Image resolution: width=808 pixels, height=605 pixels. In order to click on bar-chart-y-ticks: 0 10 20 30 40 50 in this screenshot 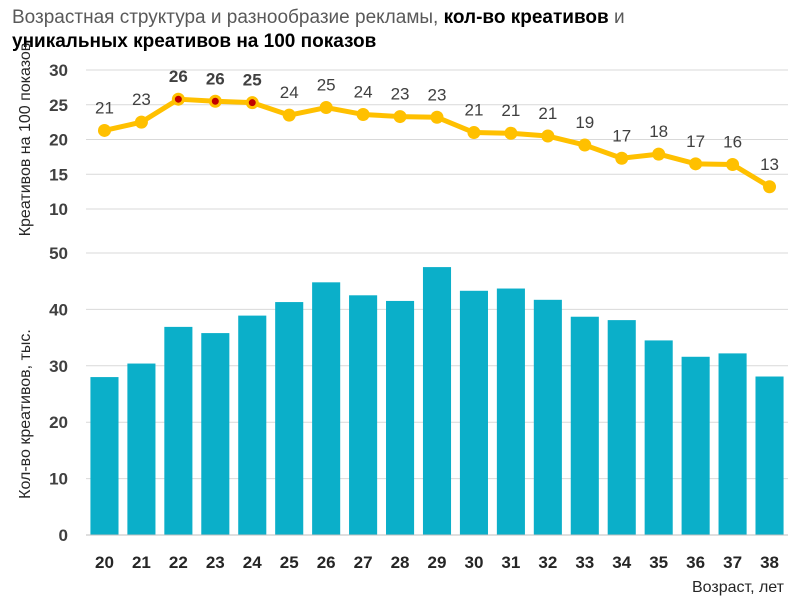, I will do `click(58, 394)`.